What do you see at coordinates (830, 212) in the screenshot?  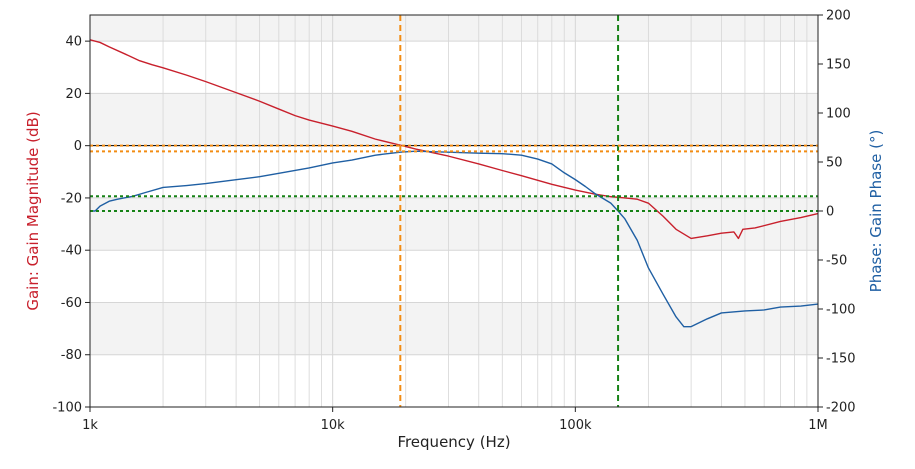 I see `right-y-tick-label: 0` at bounding box center [830, 212].